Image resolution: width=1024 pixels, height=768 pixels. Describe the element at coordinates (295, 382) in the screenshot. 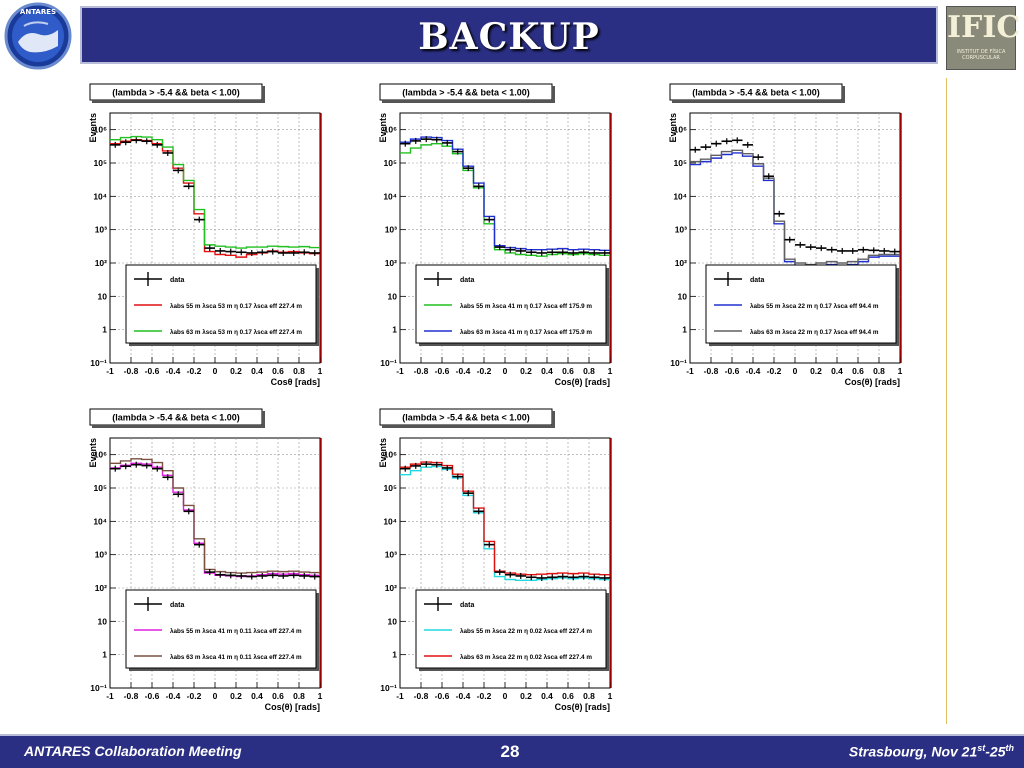

I see `x-axis-label: Cosθ [rads]` at that location.